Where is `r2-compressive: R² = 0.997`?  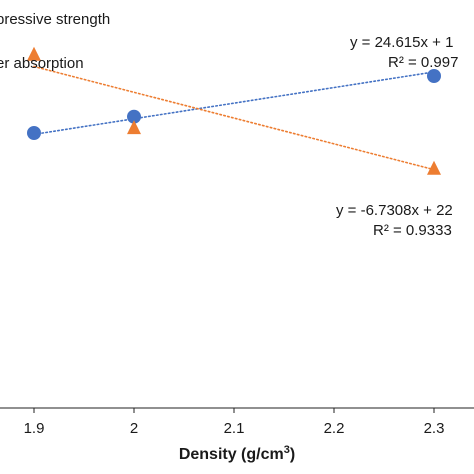 r2-compressive: R² = 0.997 is located at coordinates (423, 62).